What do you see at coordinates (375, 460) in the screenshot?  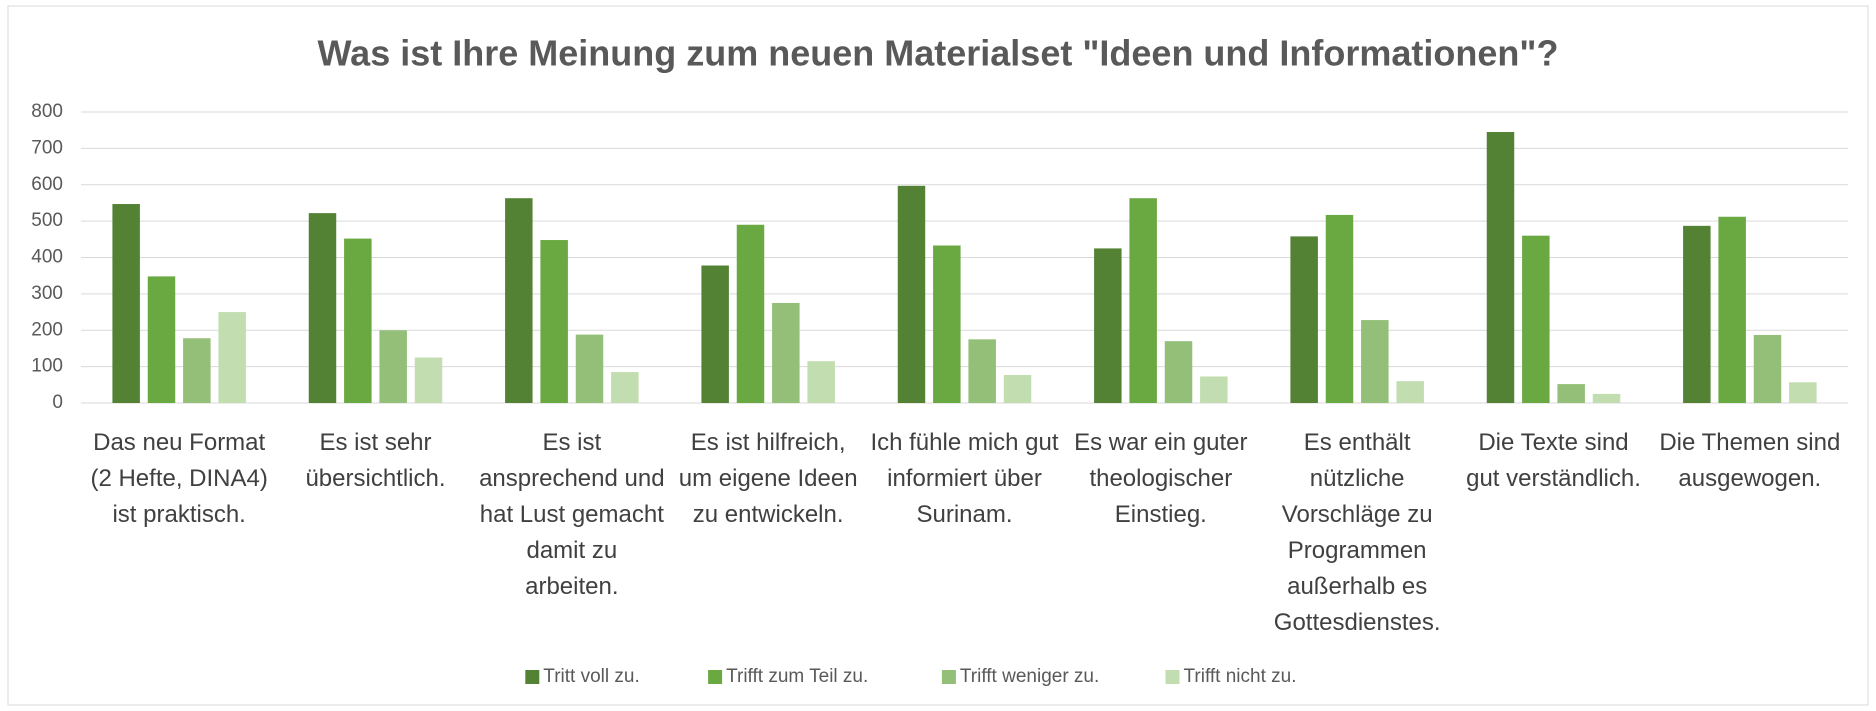 I see `x-tick-label: Es ist sehr übersichtlich.` at bounding box center [375, 460].